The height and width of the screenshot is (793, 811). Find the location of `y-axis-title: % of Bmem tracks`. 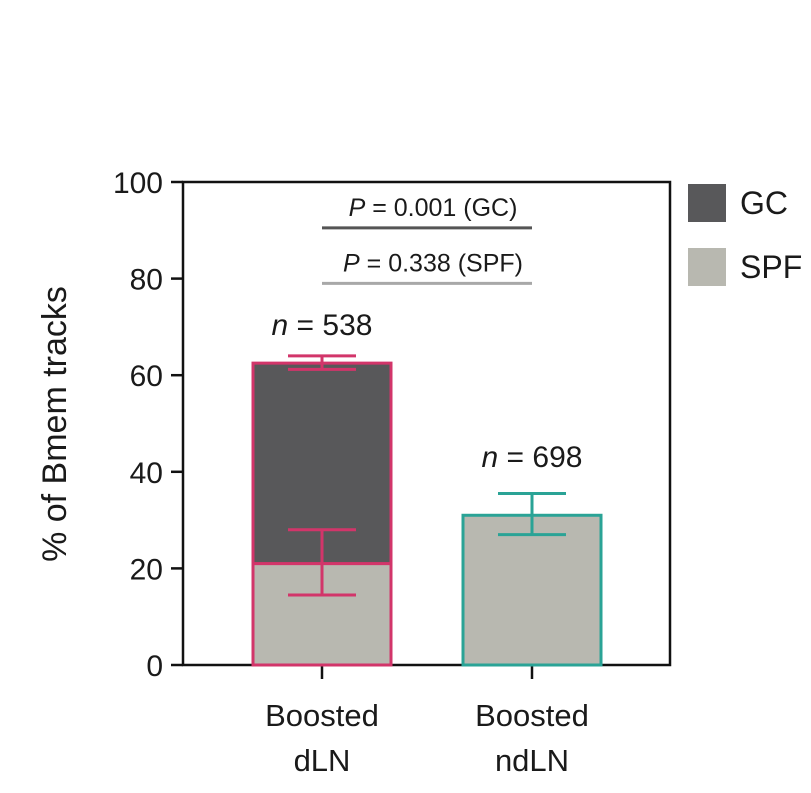

y-axis-title: % of Bmem tracks is located at coordinates (55, 424).